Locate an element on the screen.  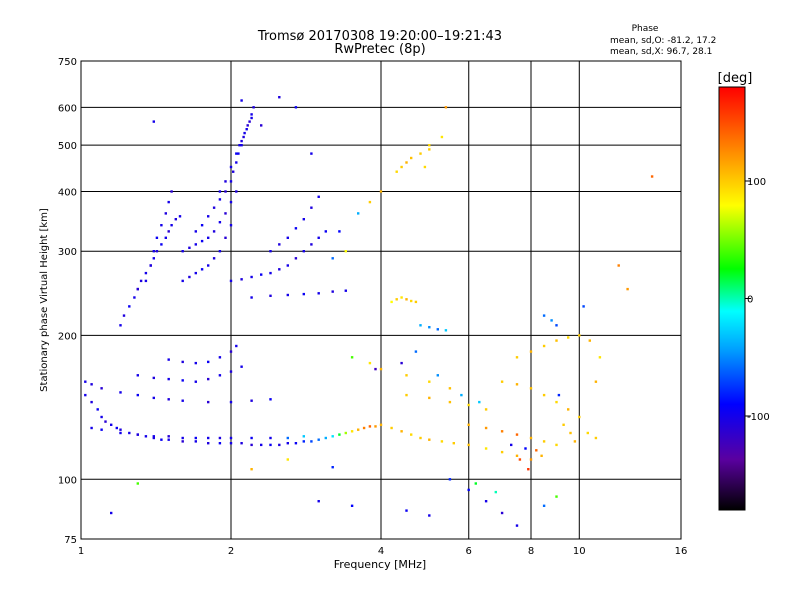
y-tick-label: 750 is located at coordinates (67, 62).